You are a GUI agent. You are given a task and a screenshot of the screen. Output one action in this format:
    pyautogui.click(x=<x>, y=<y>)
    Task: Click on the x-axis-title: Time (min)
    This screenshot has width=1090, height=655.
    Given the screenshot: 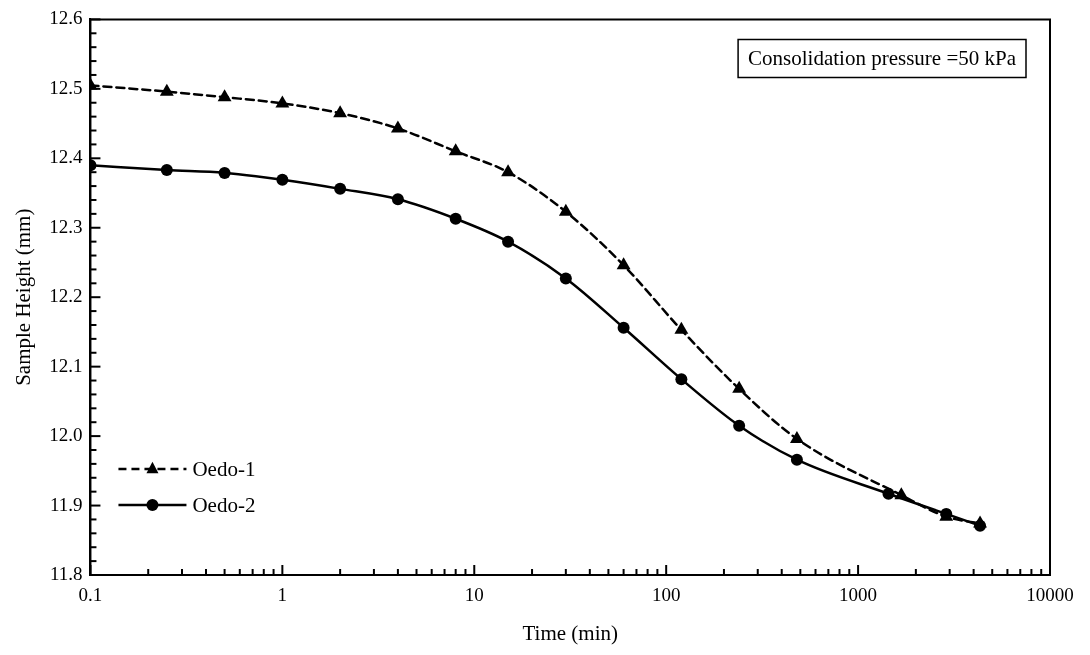 What is the action you would take?
    pyautogui.click(x=570, y=632)
    